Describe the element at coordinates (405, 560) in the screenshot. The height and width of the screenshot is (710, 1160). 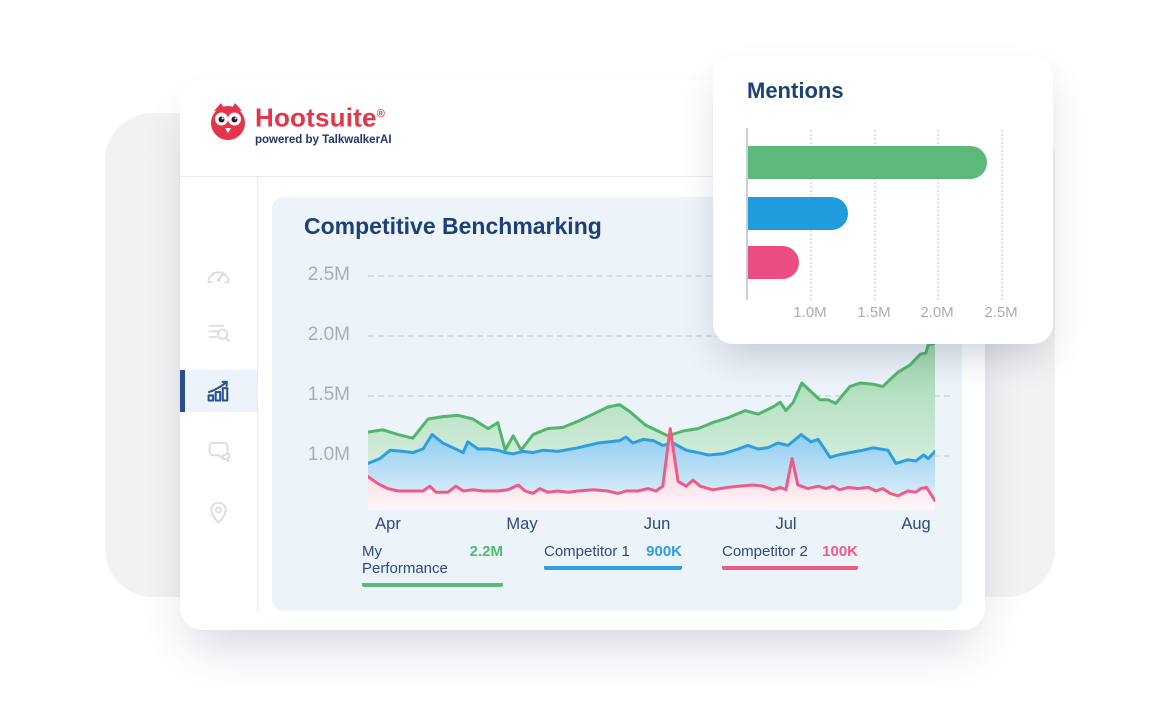
I see `legend-label: My Performance` at that location.